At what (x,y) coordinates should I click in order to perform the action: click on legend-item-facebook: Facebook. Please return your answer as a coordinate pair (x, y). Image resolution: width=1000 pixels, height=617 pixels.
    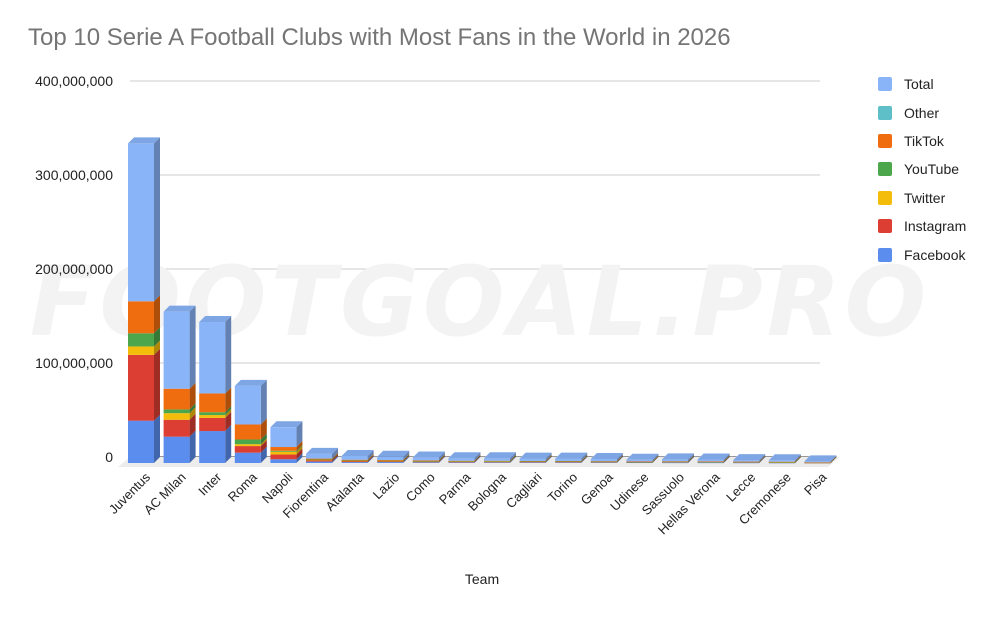
    Looking at the image, I should click on (922, 254).